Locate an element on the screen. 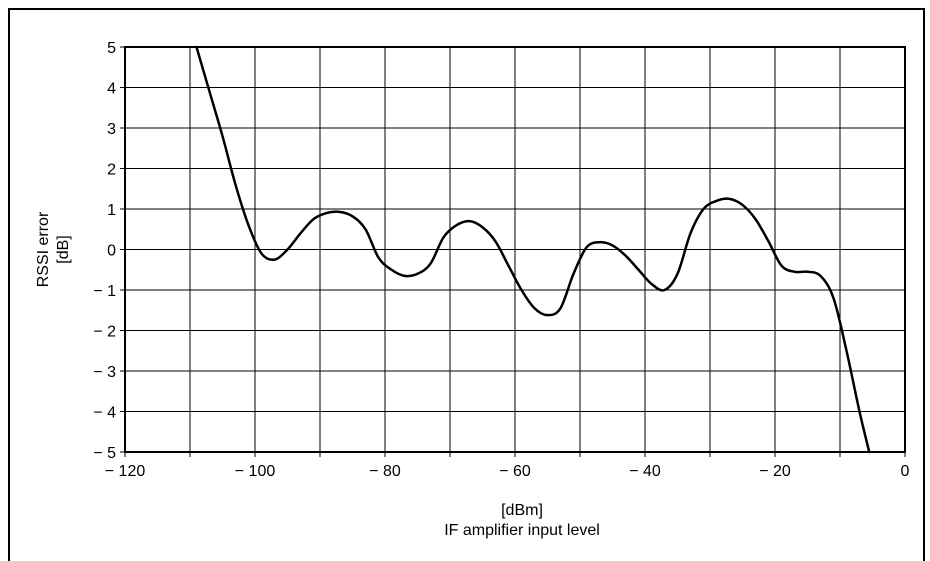  x-tick-label: − 20 is located at coordinates (775, 471).